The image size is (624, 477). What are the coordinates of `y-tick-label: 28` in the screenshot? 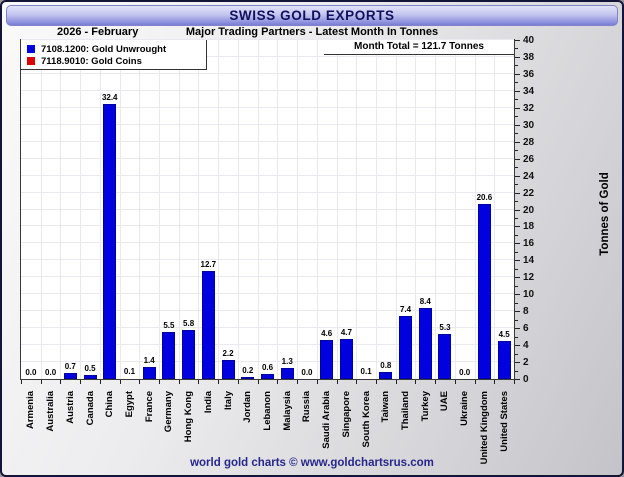 It's located at (529, 142).